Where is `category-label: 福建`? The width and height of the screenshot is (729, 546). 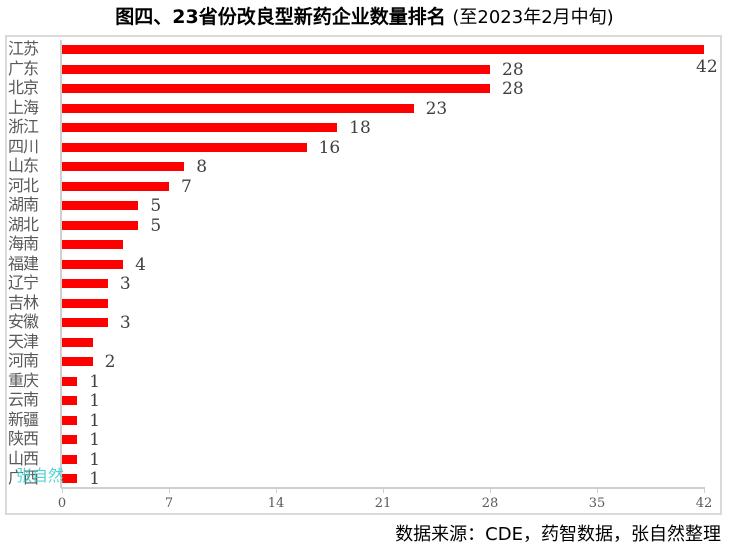 category-label: 福建 is located at coordinates (23, 263).